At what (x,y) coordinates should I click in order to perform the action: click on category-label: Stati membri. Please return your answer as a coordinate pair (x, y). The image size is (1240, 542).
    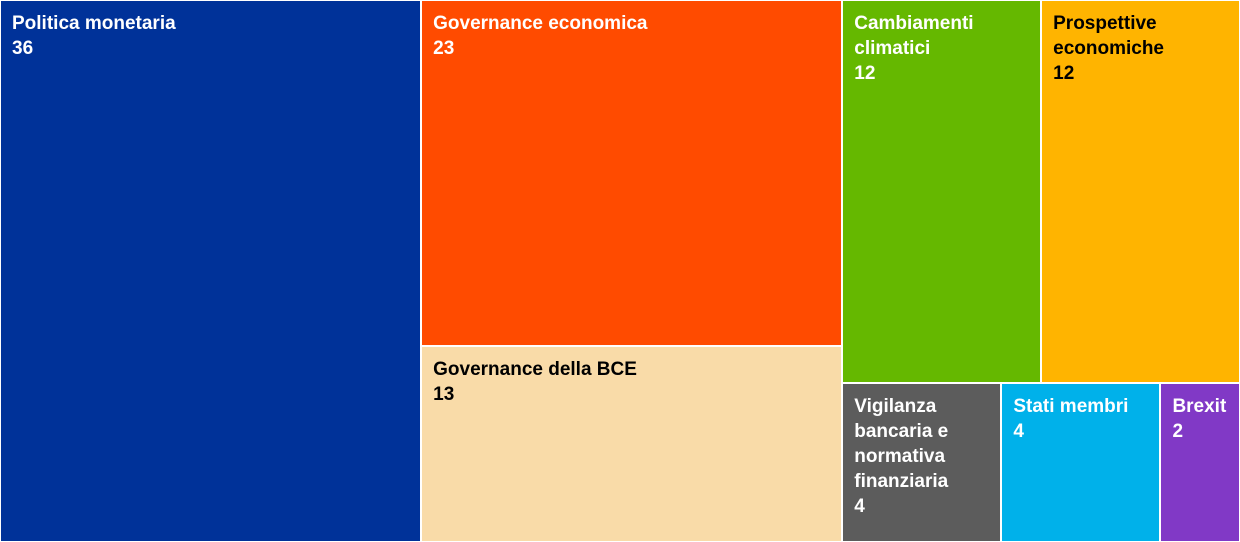
    Looking at the image, I should click on (1071, 406).